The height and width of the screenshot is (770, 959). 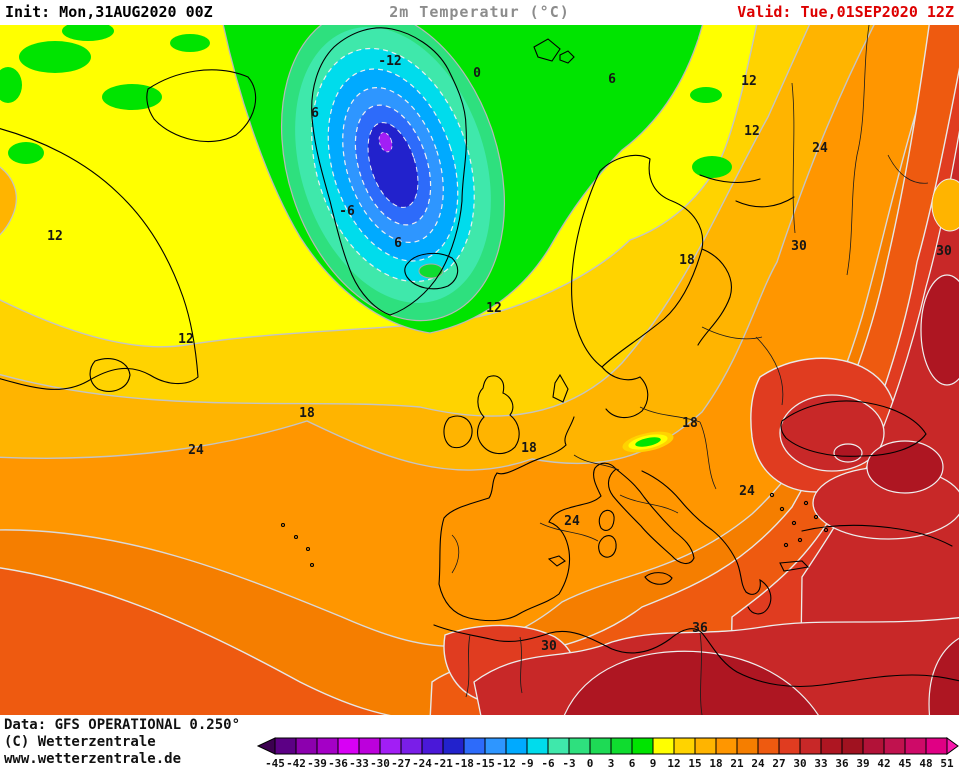 What do you see at coordinates (947, 763) in the screenshot?
I see `colorbar-tick-label: 51` at bounding box center [947, 763].